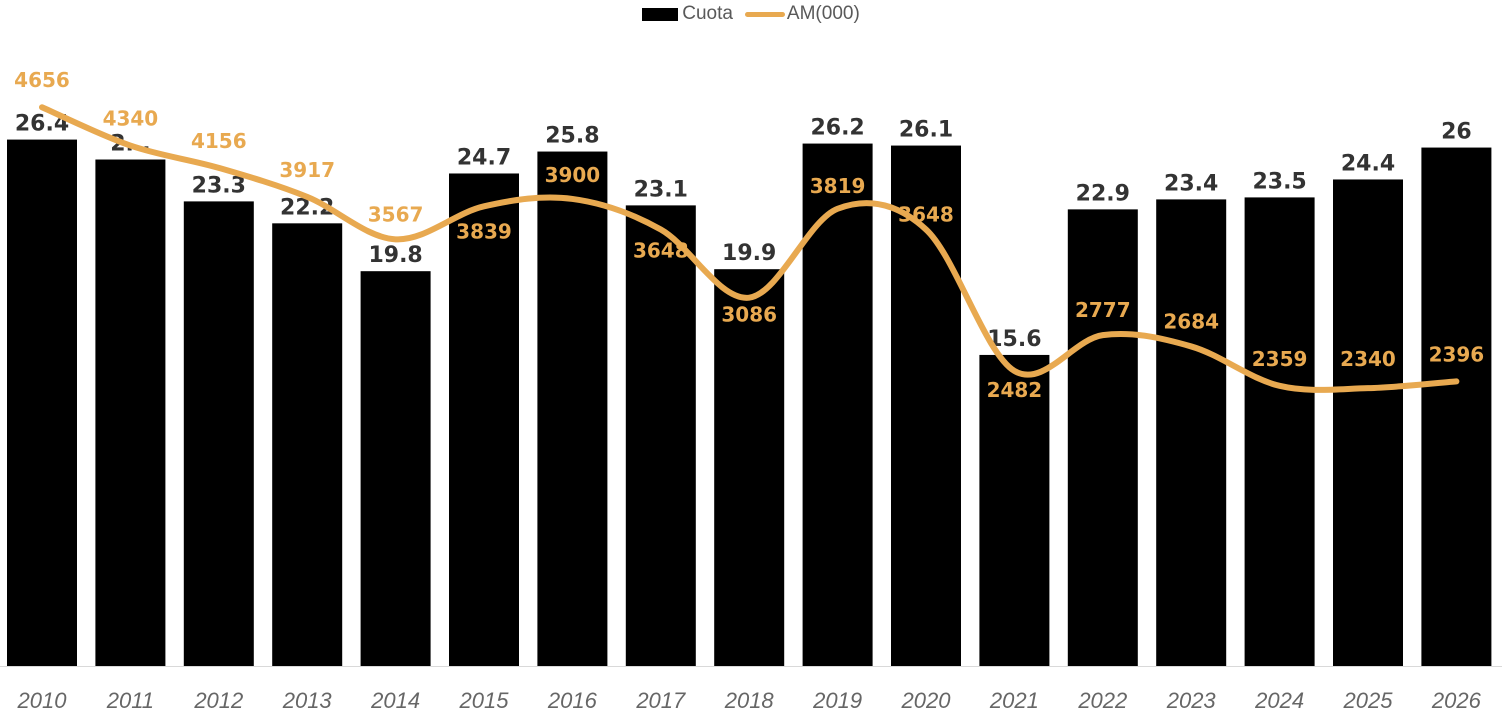 The width and height of the screenshot is (1502, 722). What do you see at coordinates (395, 468) in the screenshot?
I see `bar-2014` at bounding box center [395, 468].